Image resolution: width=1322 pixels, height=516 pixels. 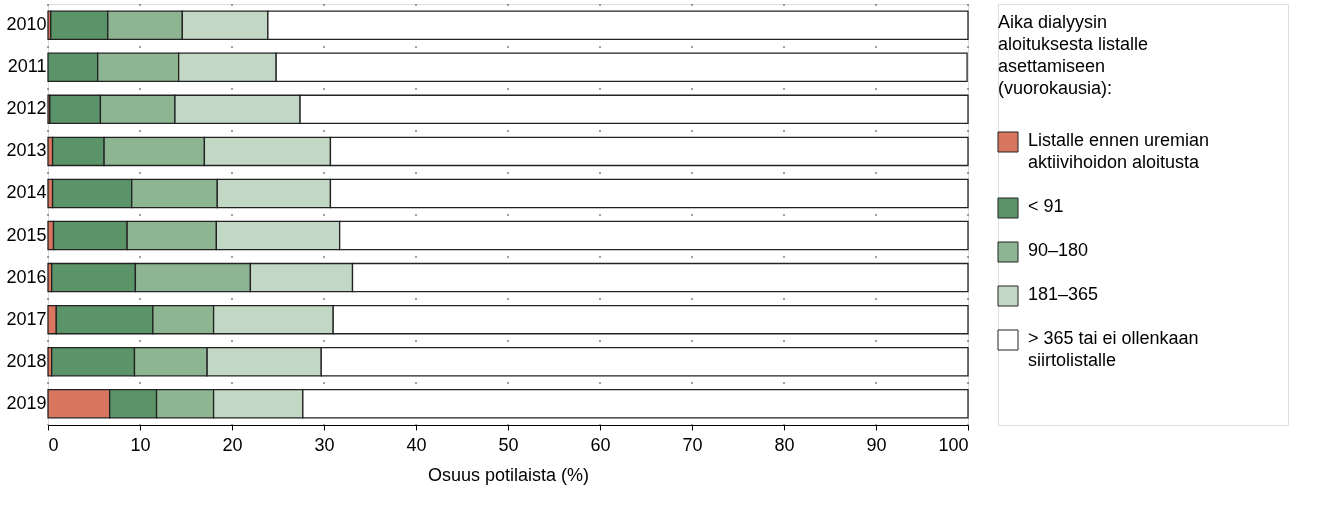 What do you see at coordinates (876, 444) in the screenshot?
I see `x-tick-label: 90` at bounding box center [876, 444].